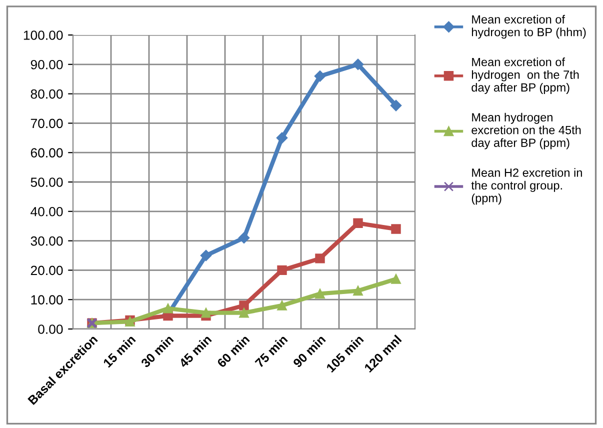 The width and height of the screenshot is (603, 428). Describe the element at coordinates (46, 153) in the screenshot. I see `y-tick-label: 60.00` at that location.